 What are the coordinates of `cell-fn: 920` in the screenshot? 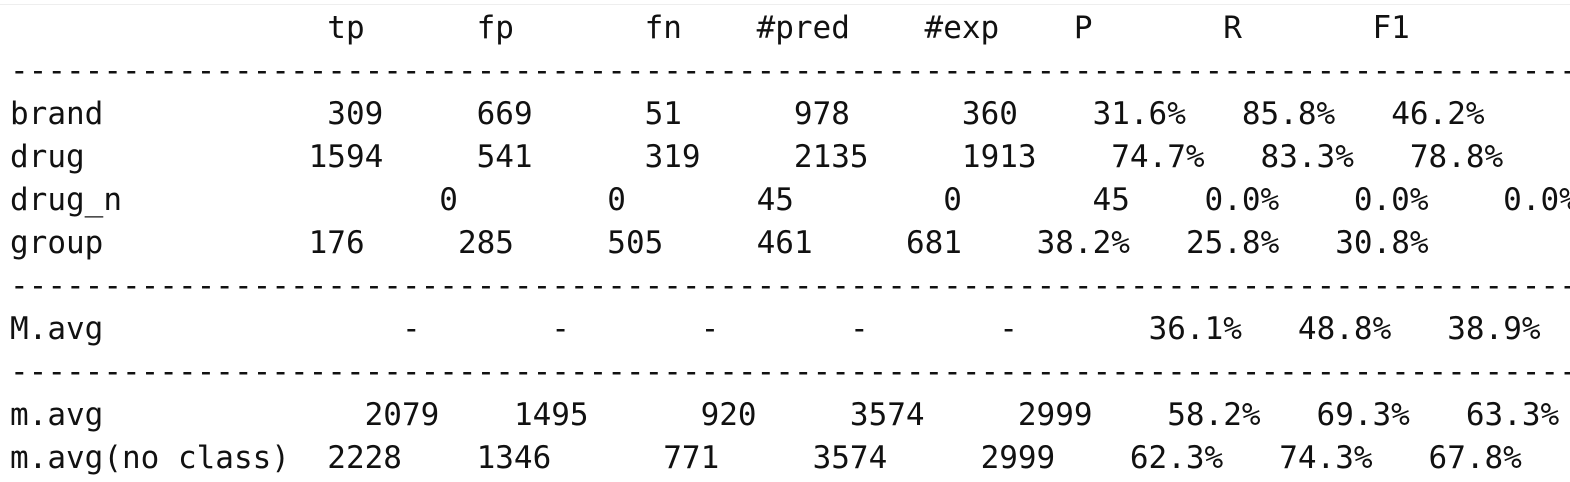 It's located at (728, 415).